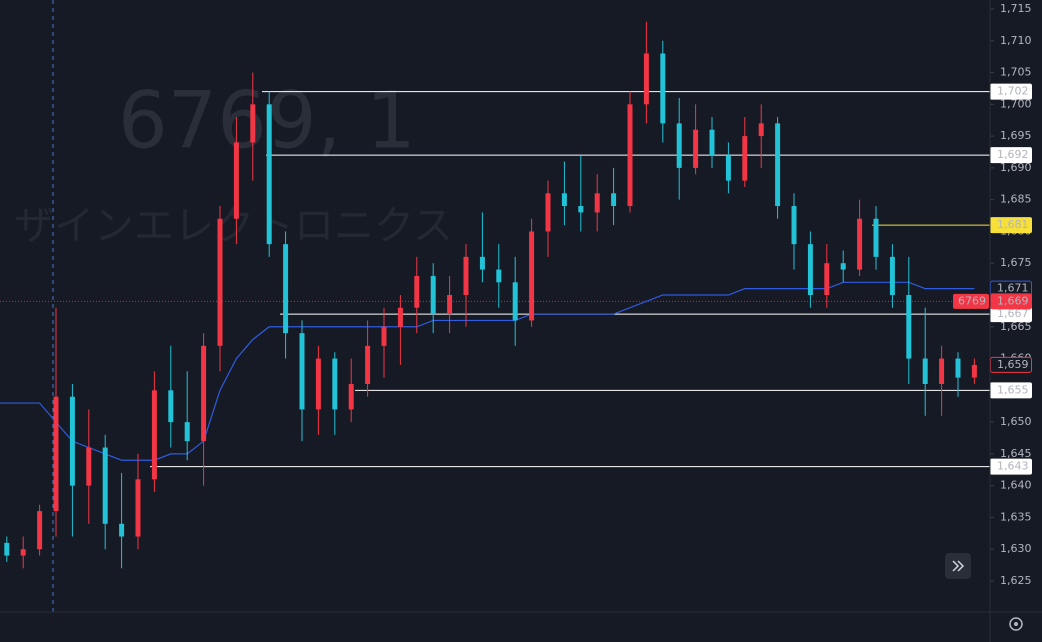 This screenshot has height=642, width=1042. Describe the element at coordinates (1016, 485) in the screenshot. I see `y-tick-label: 1,640` at that location.